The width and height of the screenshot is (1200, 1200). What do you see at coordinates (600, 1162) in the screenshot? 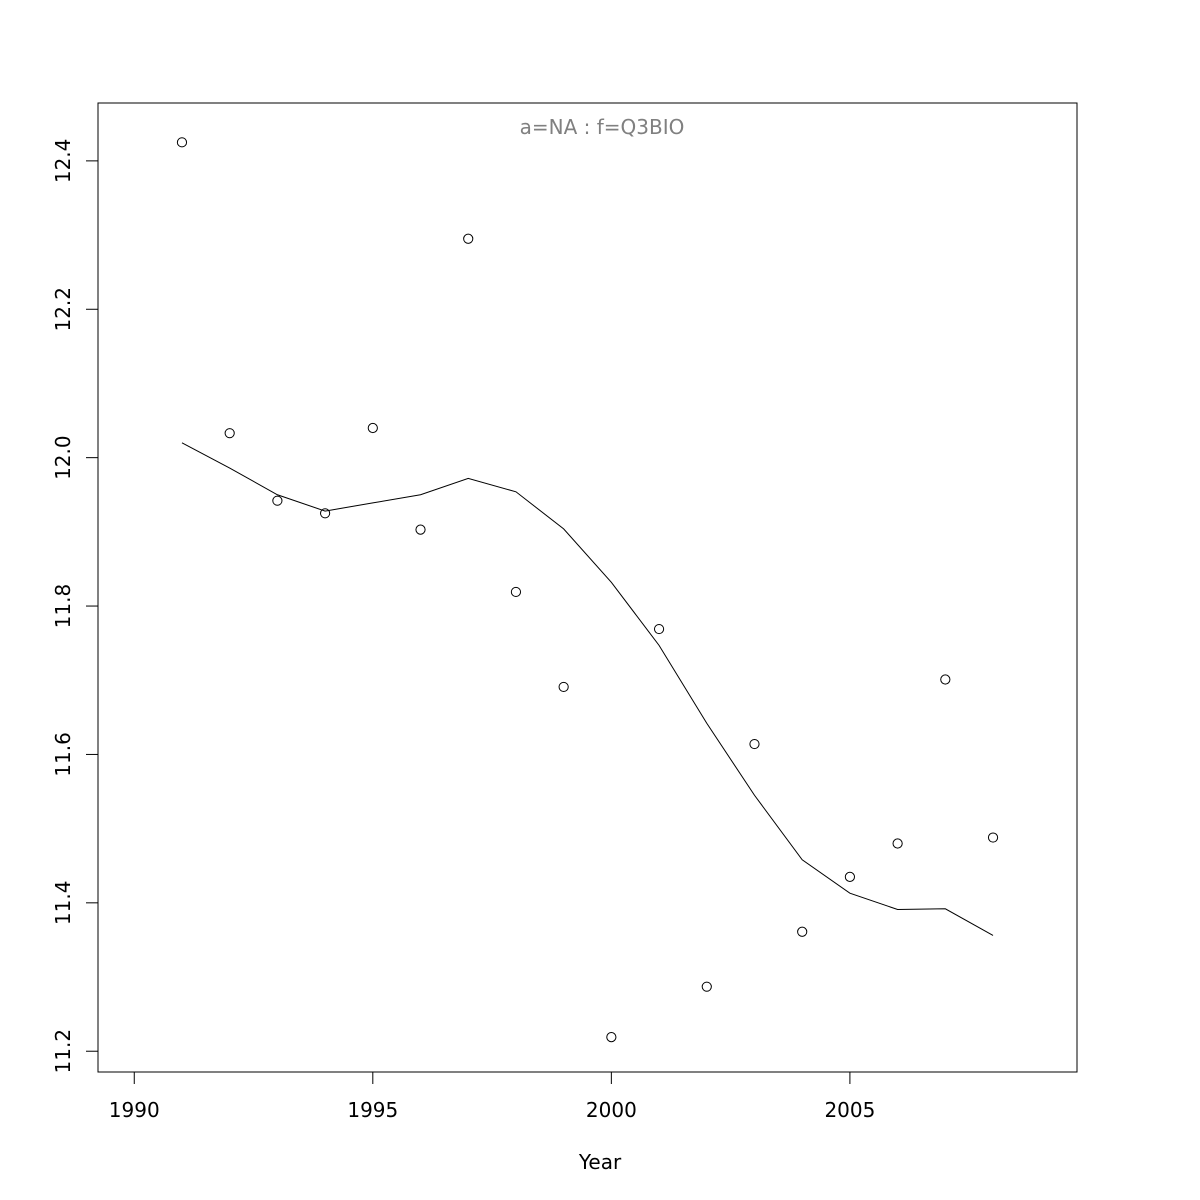
I see `x-axis-label: Year` at bounding box center [600, 1162].